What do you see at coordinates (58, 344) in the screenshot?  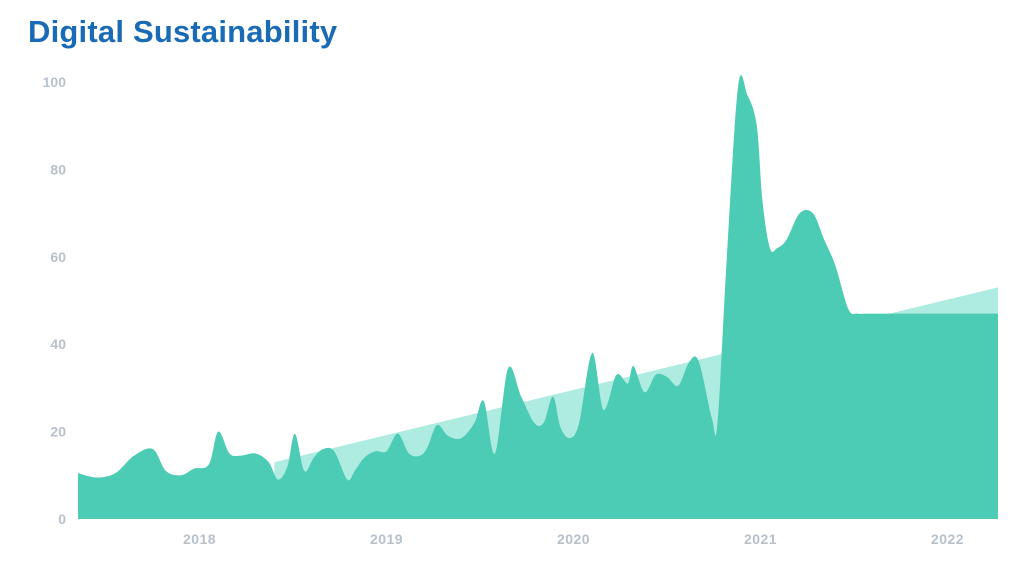 I see `y-tick-label: 40` at bounding box center [58, 344].